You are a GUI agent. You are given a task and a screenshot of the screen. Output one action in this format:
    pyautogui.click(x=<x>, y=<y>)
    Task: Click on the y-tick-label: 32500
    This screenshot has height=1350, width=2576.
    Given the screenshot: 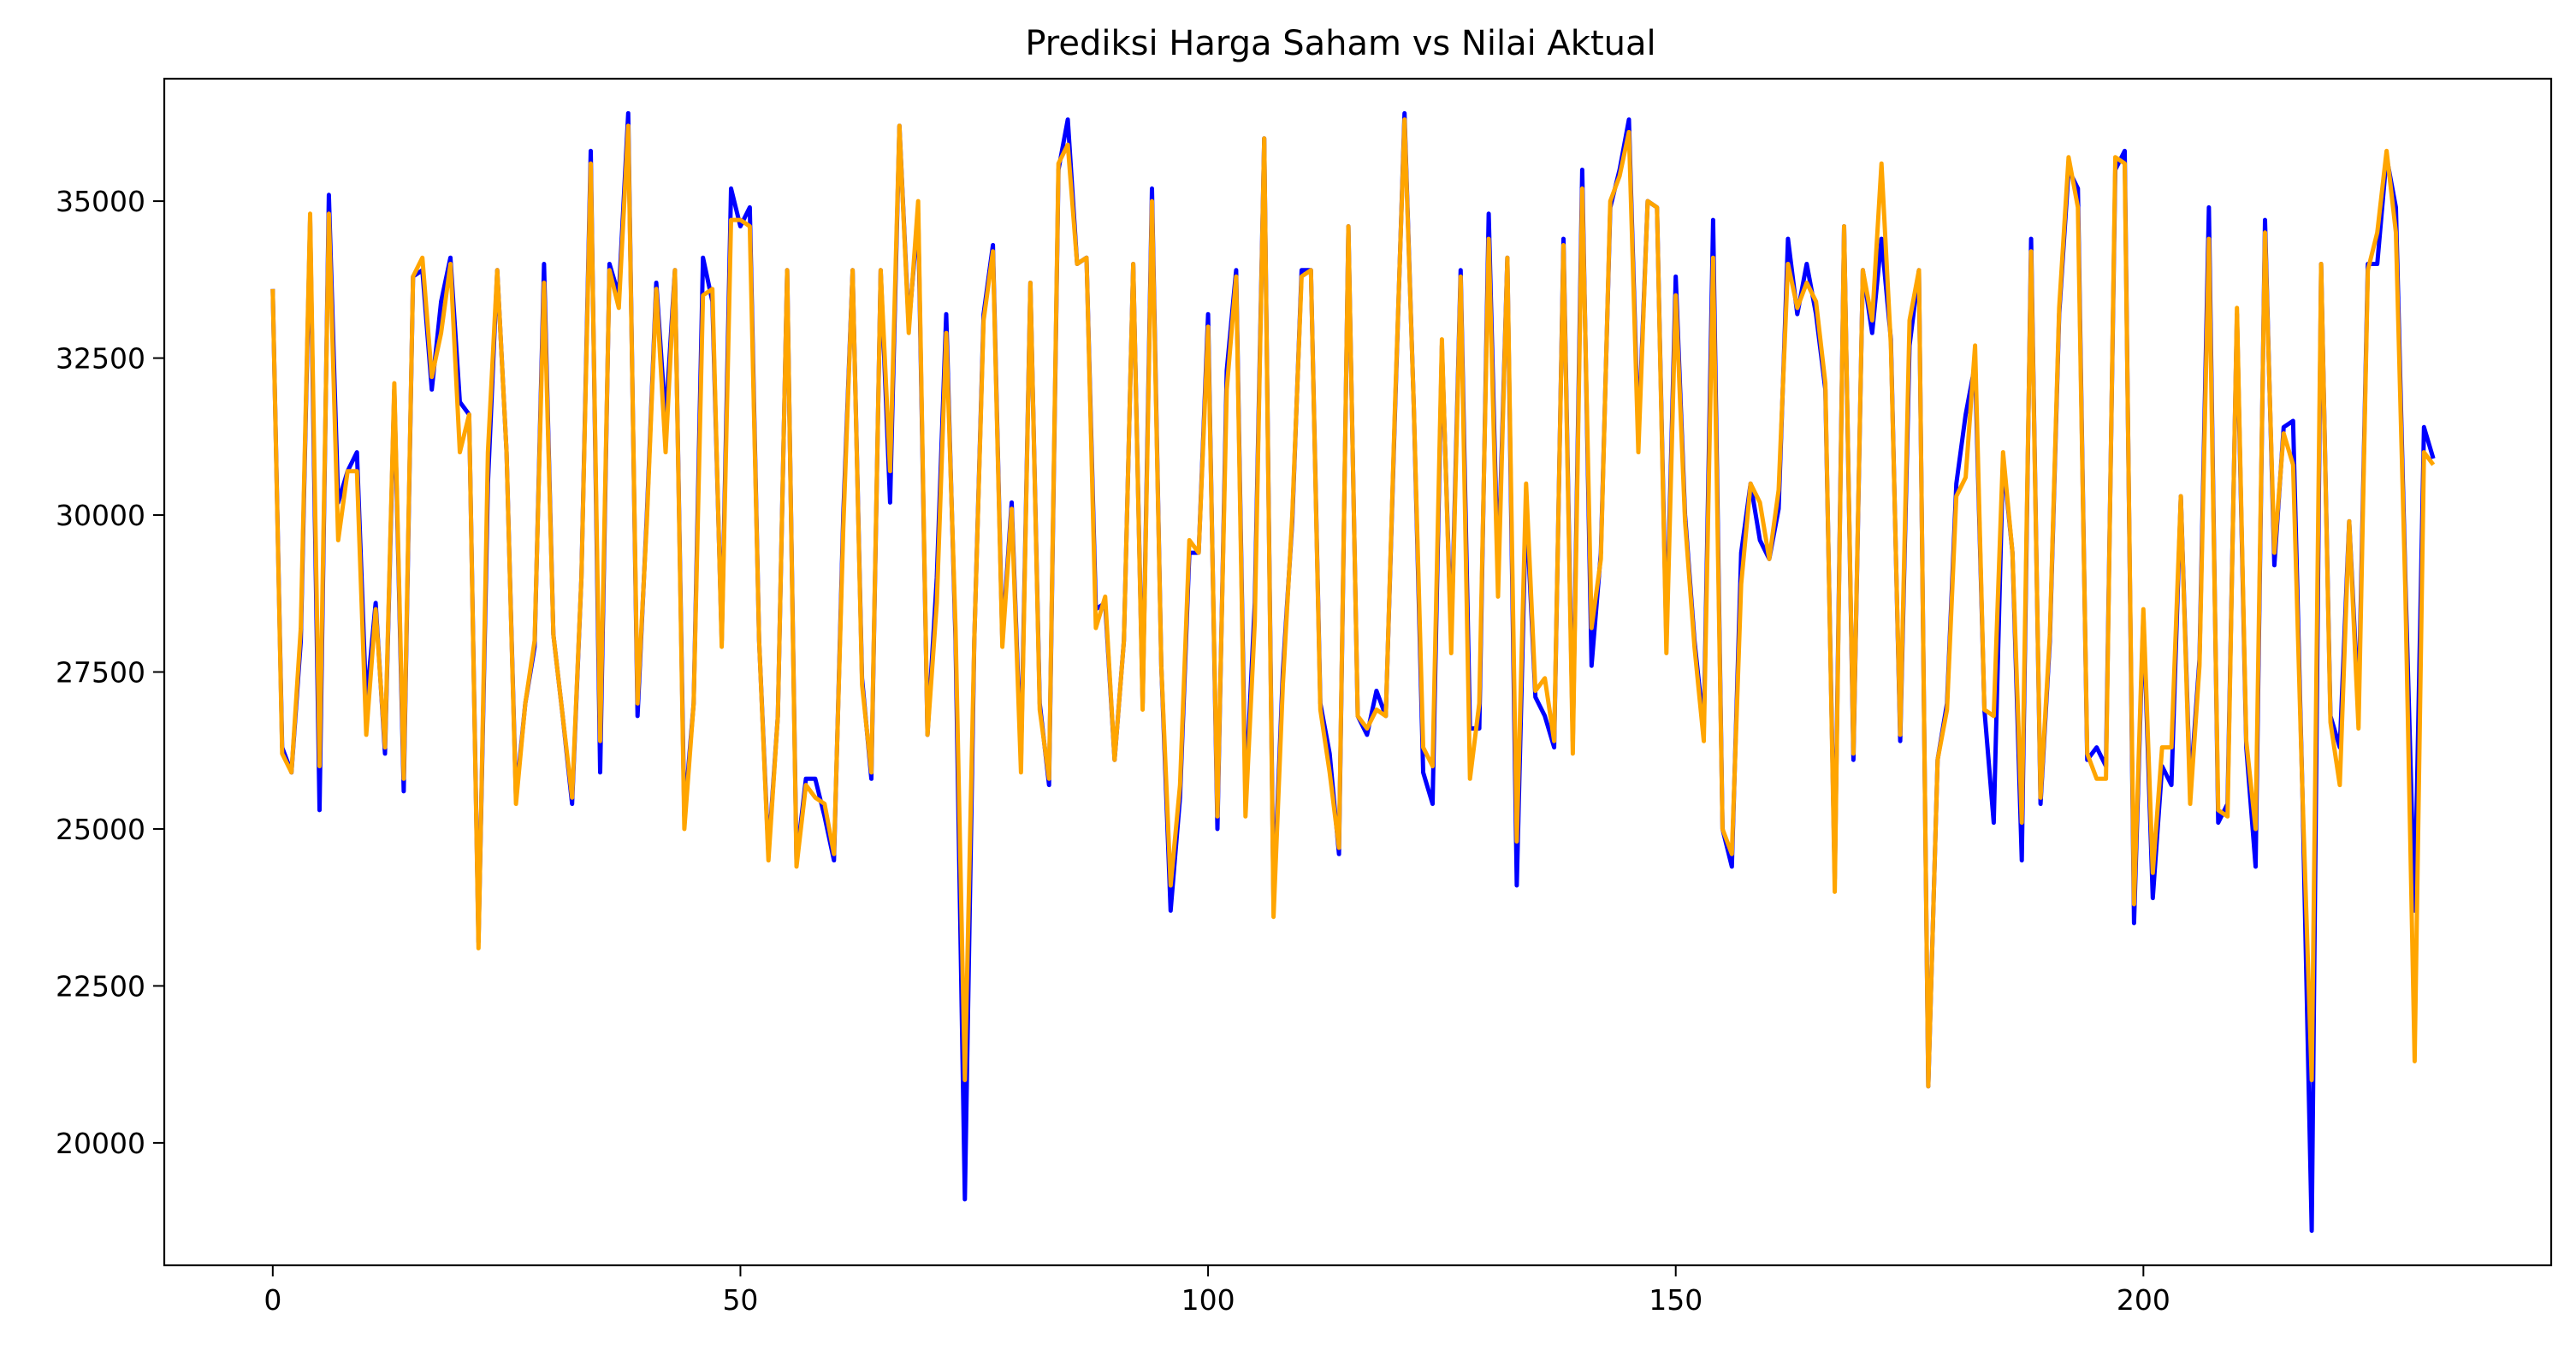 What is the action you would take?
    pyautogui.click(x=101, y=359)
    